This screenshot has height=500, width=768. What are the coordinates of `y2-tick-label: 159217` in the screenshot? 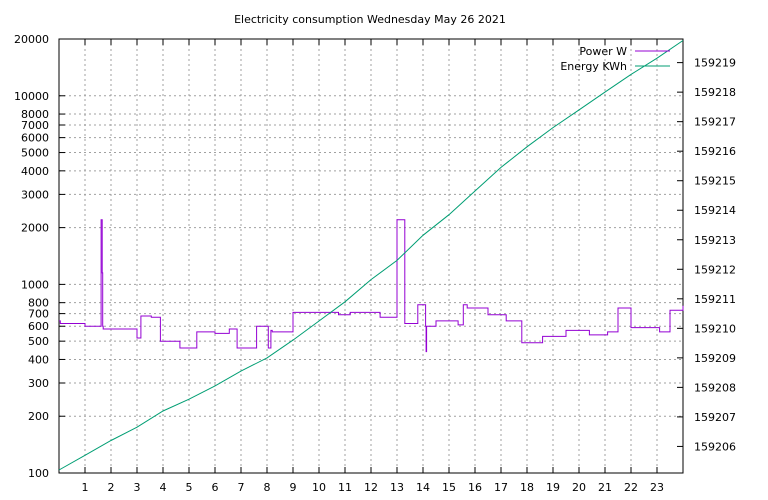 It's located at (715, 122).